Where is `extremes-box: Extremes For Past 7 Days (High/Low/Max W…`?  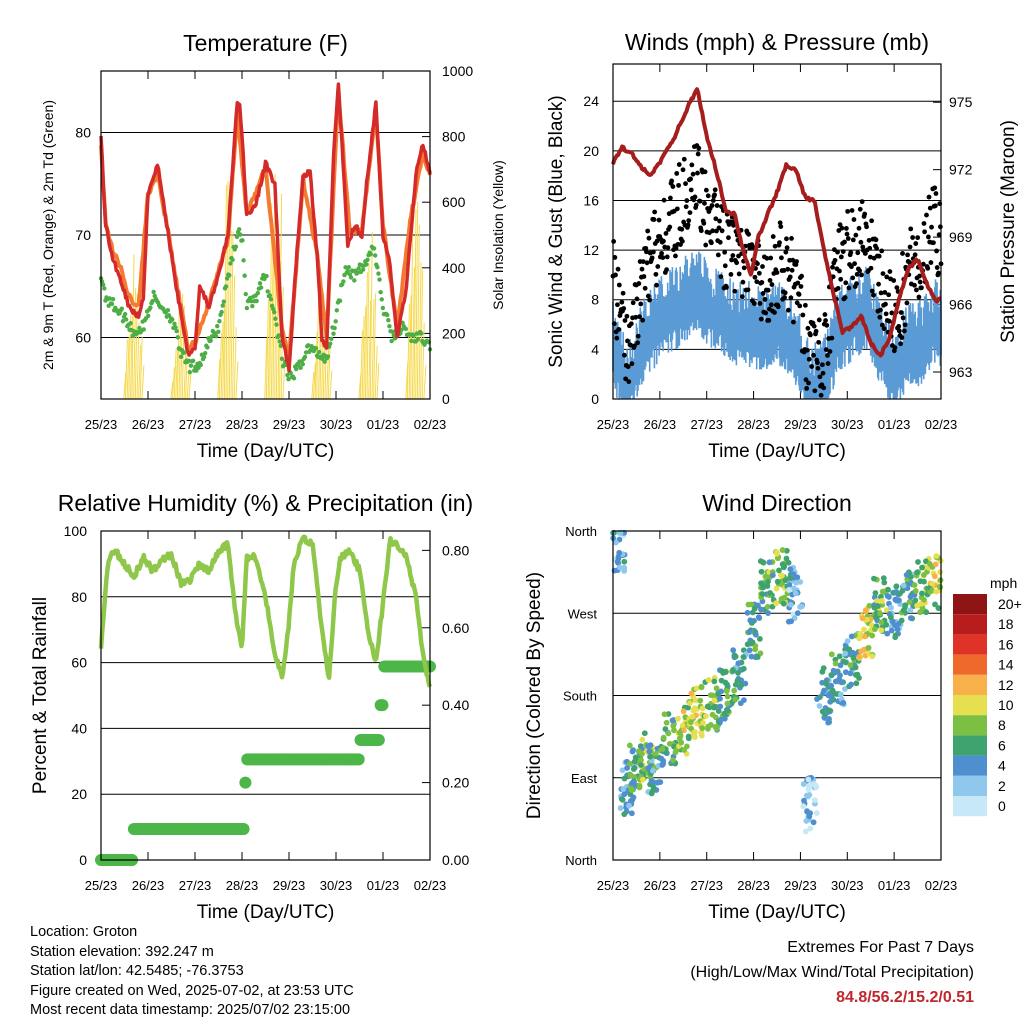 extremes-box: Extremes For Past 7 Days (High/Low/Max W… is located at coordinates (832, 972).